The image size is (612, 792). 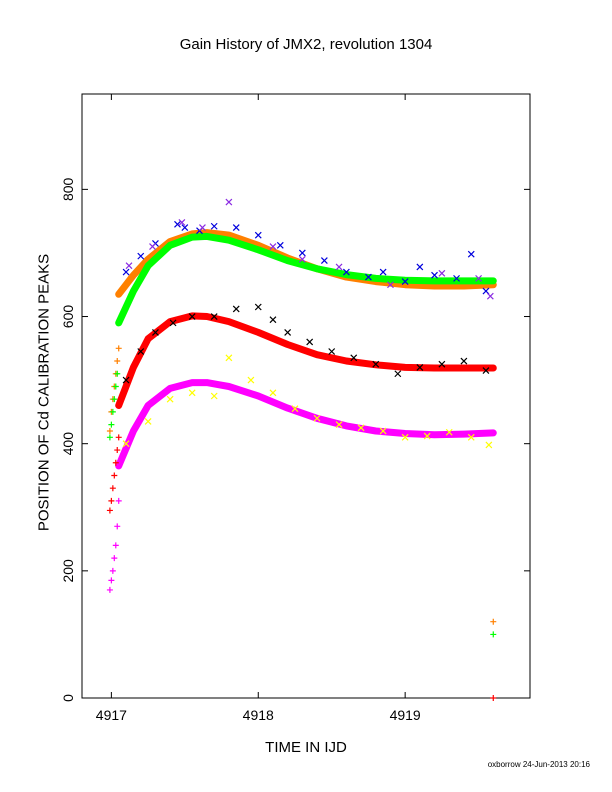 I want to click on y-tick-label: 800, so click(x=68, y=189).